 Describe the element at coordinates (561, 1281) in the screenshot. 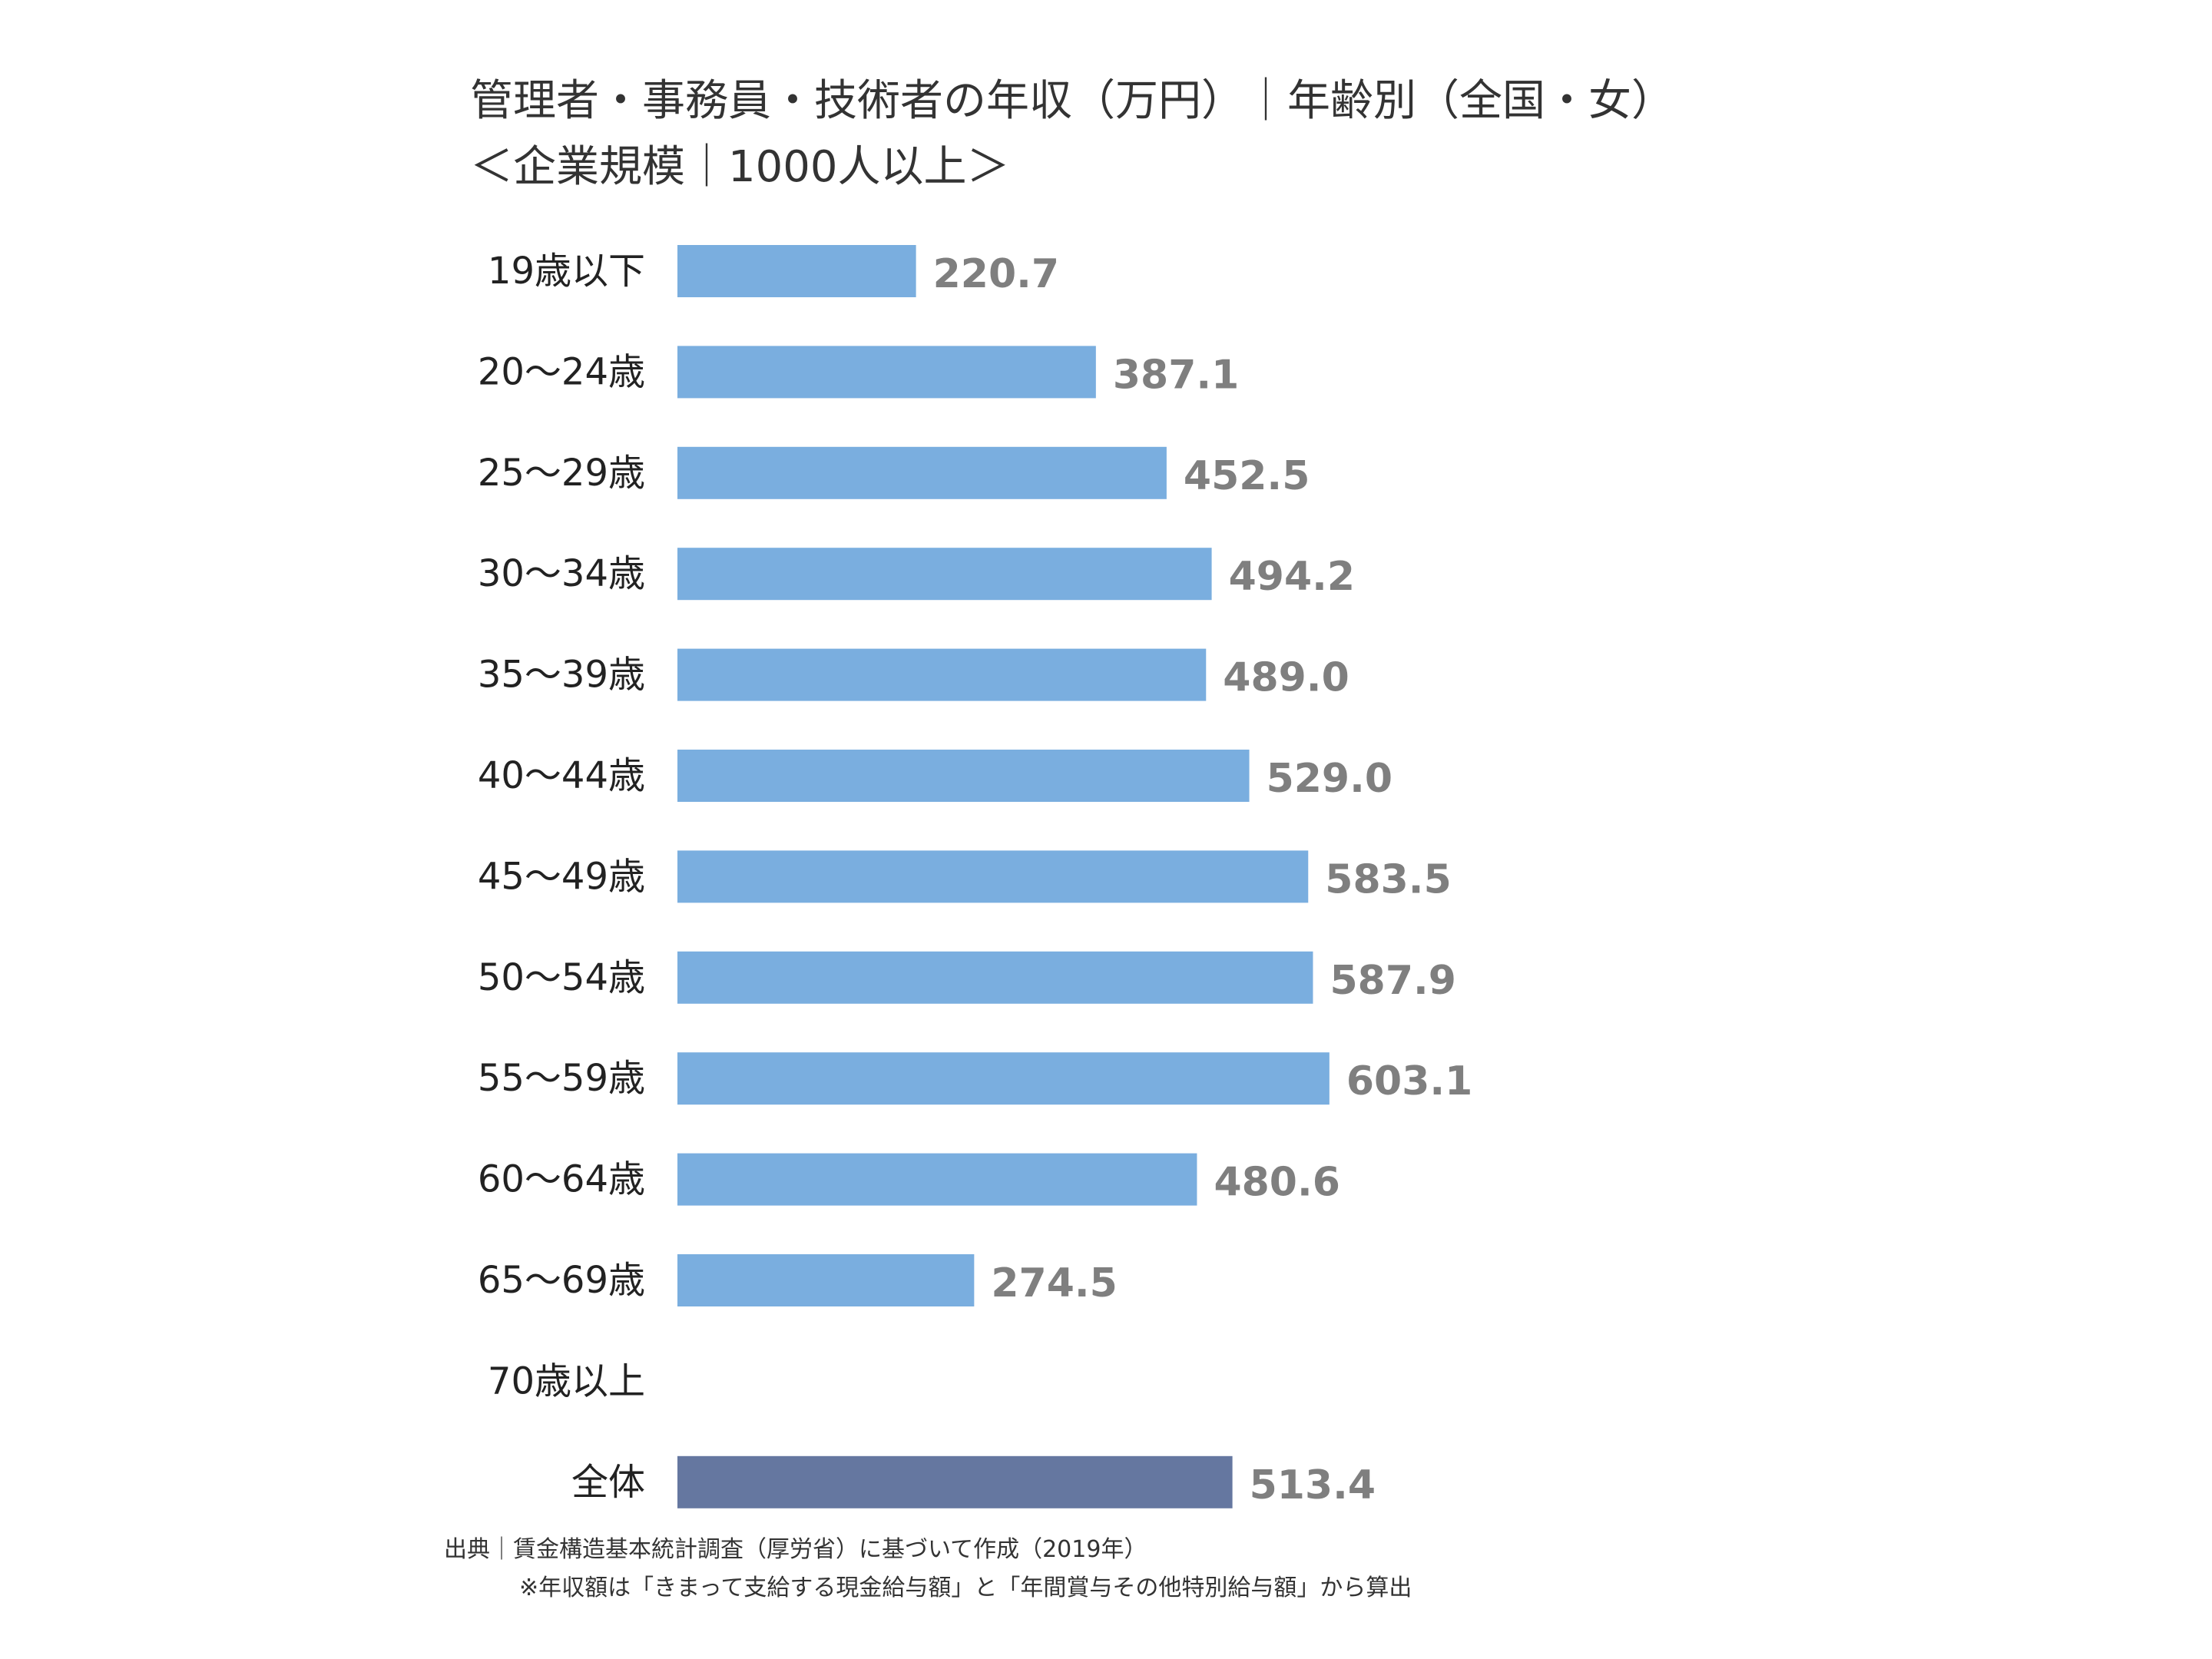

I see `category-label: 65～69歳` at that location.